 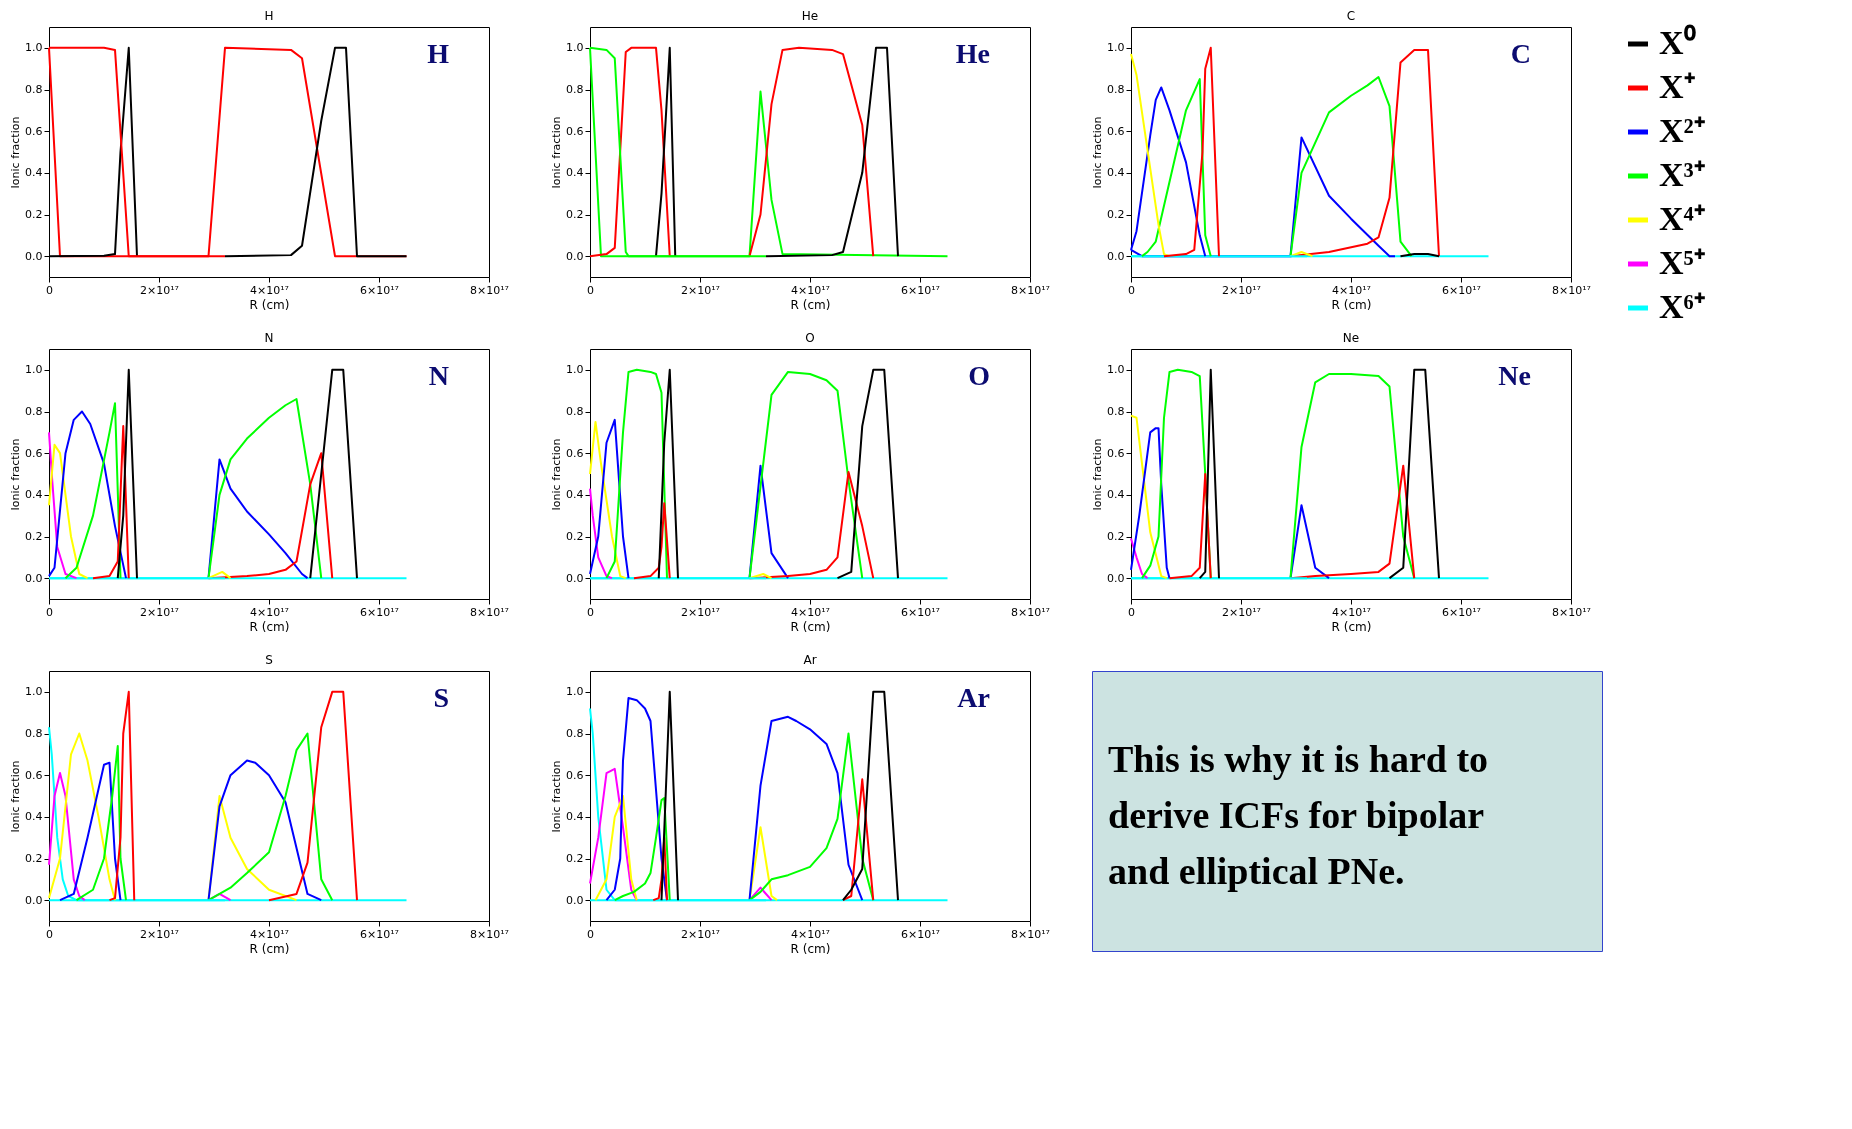 What do you see at coordinates (810, 16) in the screenshot?
I see `chart-title: He` at bounding box center [810, 16].